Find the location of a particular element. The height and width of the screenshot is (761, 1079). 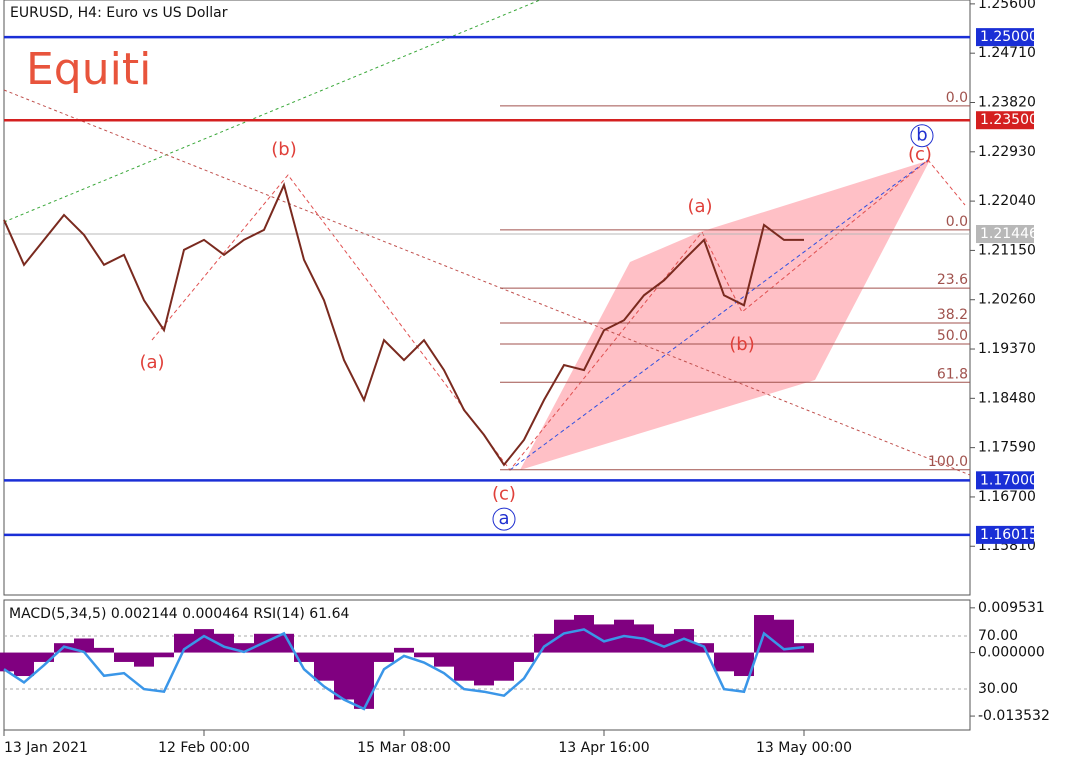

y-tick-label: 1.23820 is located at coordinates (1007, 102).